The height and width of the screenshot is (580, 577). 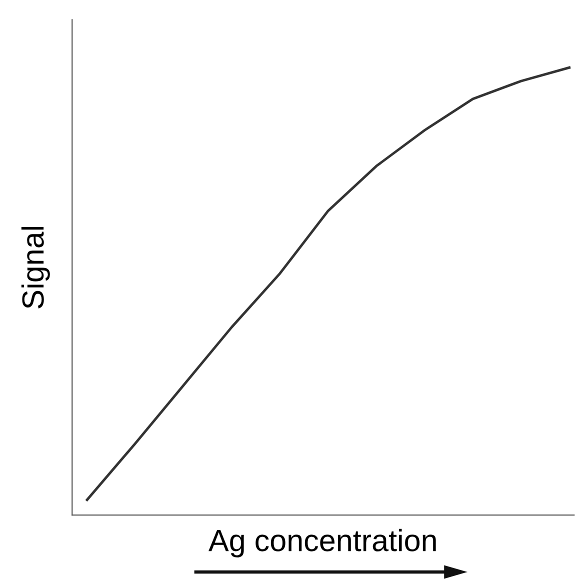 What do you see at coordinates (322, 543) in the screenshot?
I see `x-axis-title: Ag concentration` at bounding box center [322, 543].